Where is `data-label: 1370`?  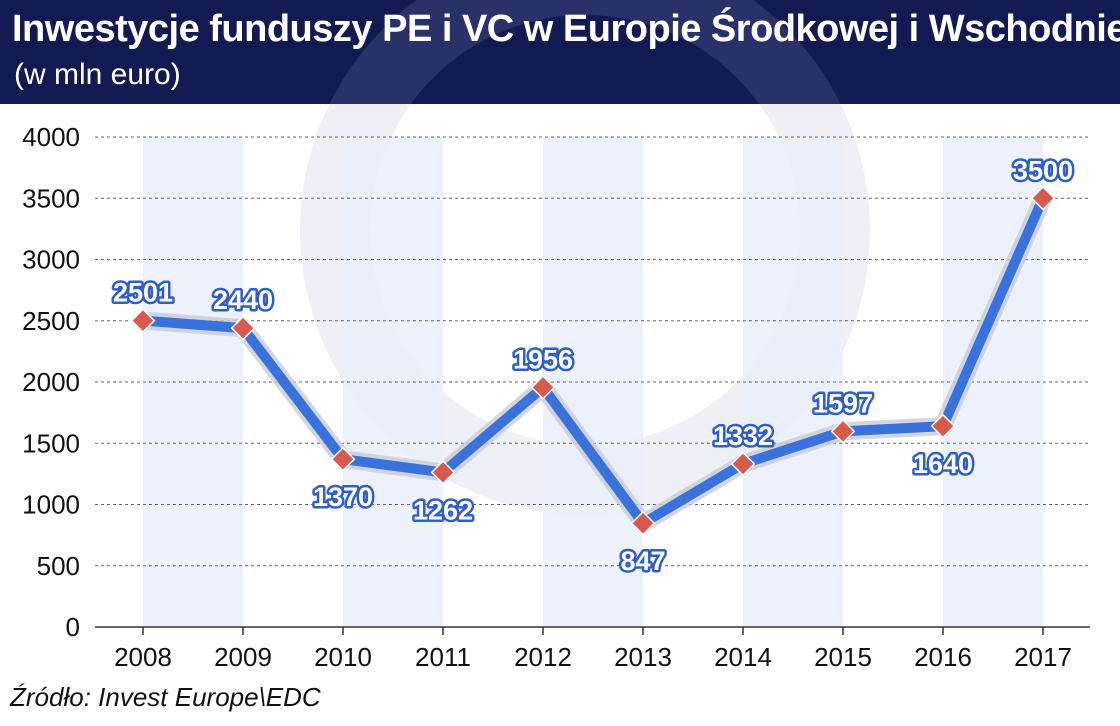 data-label: 1370 is located at coordinates (343, 497).